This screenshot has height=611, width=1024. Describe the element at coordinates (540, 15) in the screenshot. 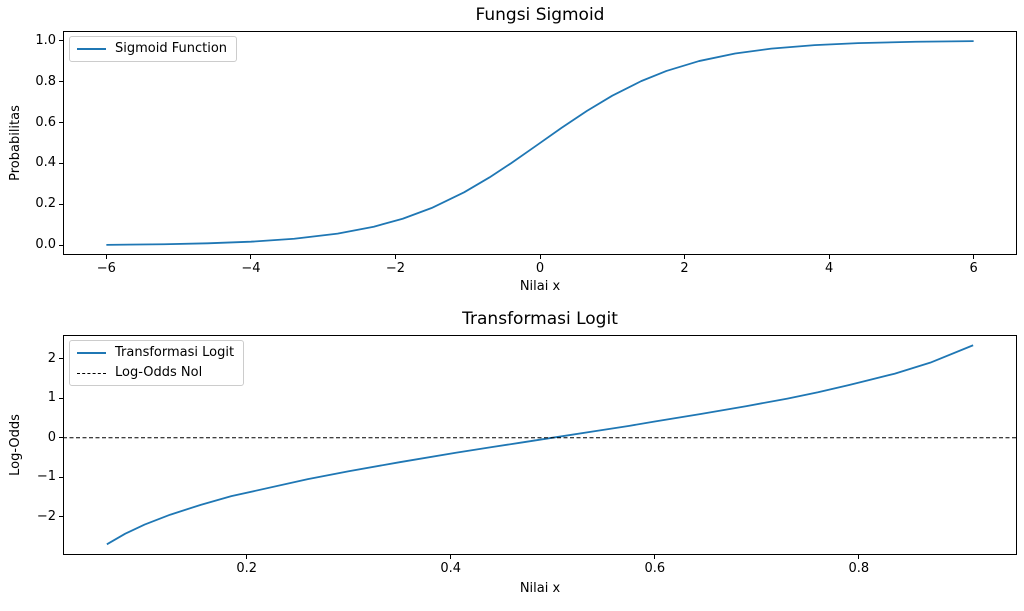

I see `chart-title-sigmoid: Fungsi Sigmoid` at that location.